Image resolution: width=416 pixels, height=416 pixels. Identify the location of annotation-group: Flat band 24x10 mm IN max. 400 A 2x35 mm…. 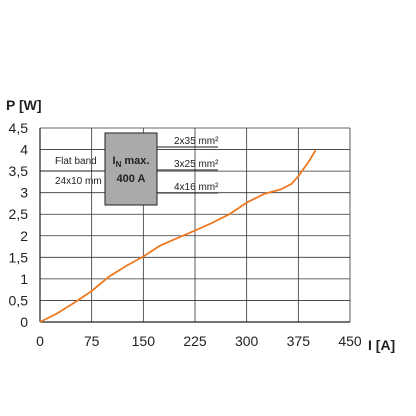
(129, 169).